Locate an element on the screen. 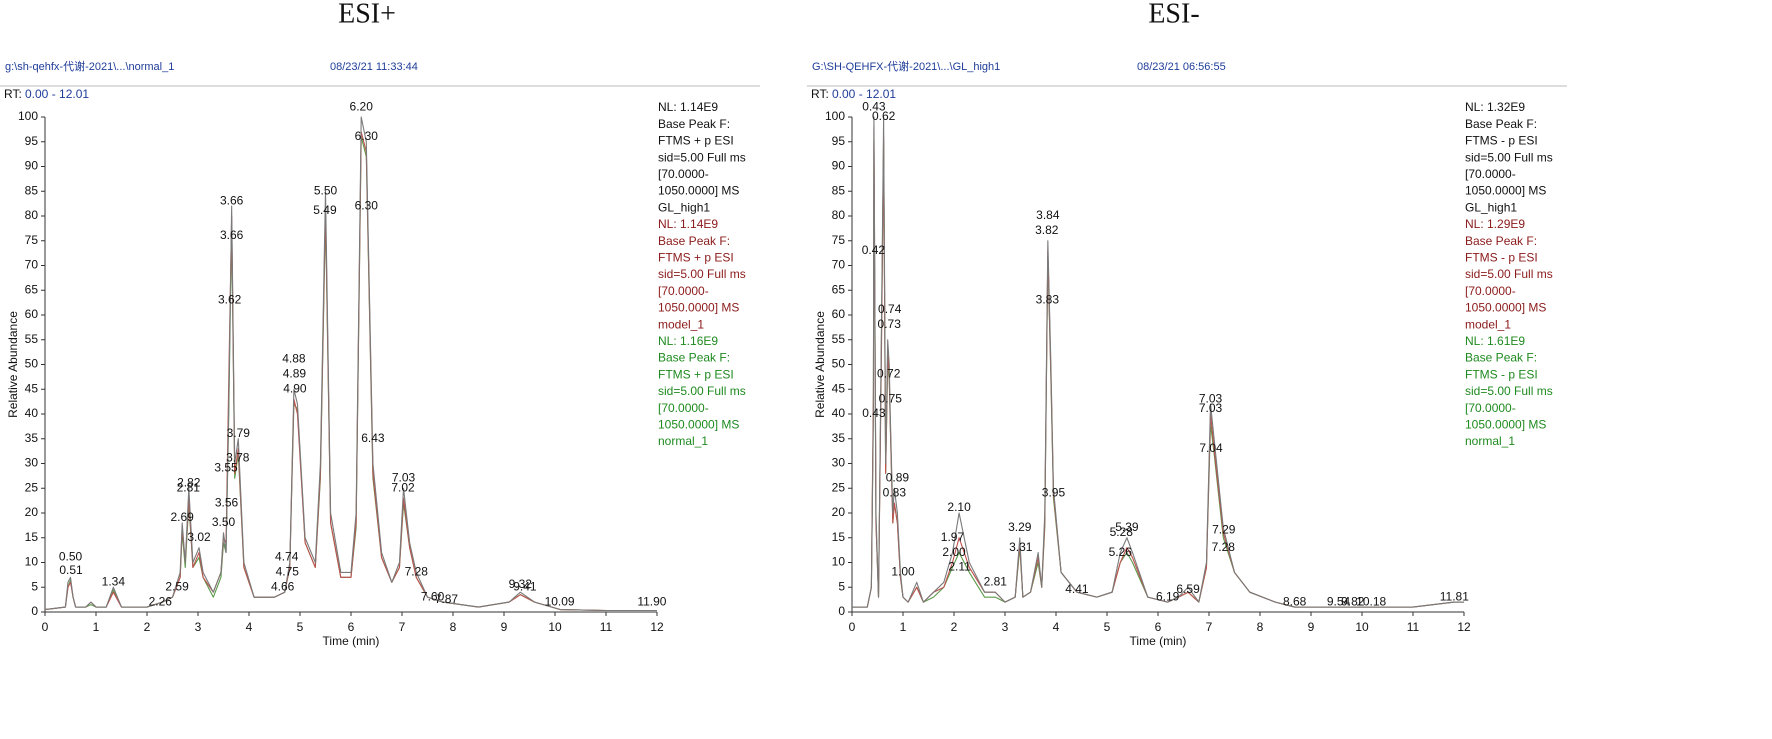  peak-label: 6.19 is located at coordinates (1168, 596).